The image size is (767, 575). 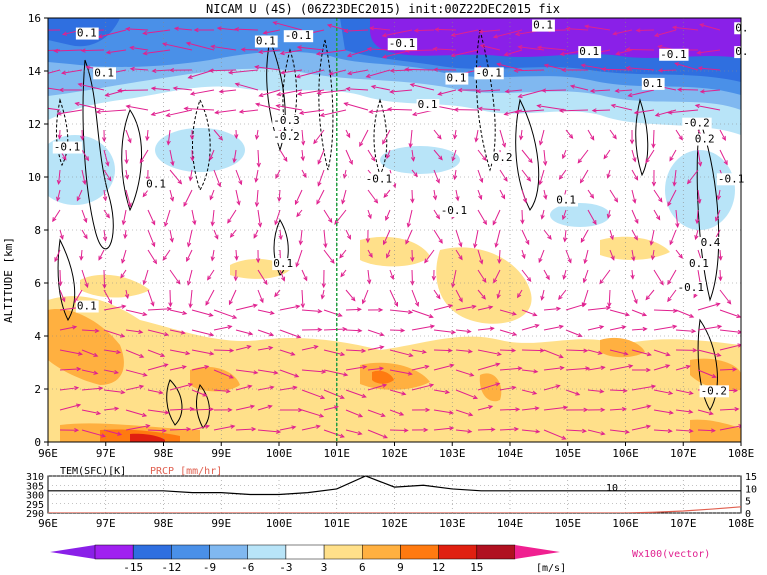 What do you see at coordinates (106, 523) in the screenshot?
I see `ts-x-tick-label: 97E` at bounding box center [106, 523].